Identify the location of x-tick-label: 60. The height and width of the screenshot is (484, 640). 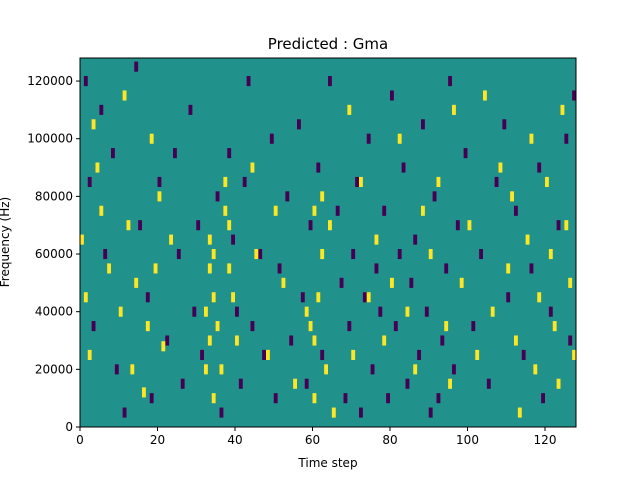
(312, 440).